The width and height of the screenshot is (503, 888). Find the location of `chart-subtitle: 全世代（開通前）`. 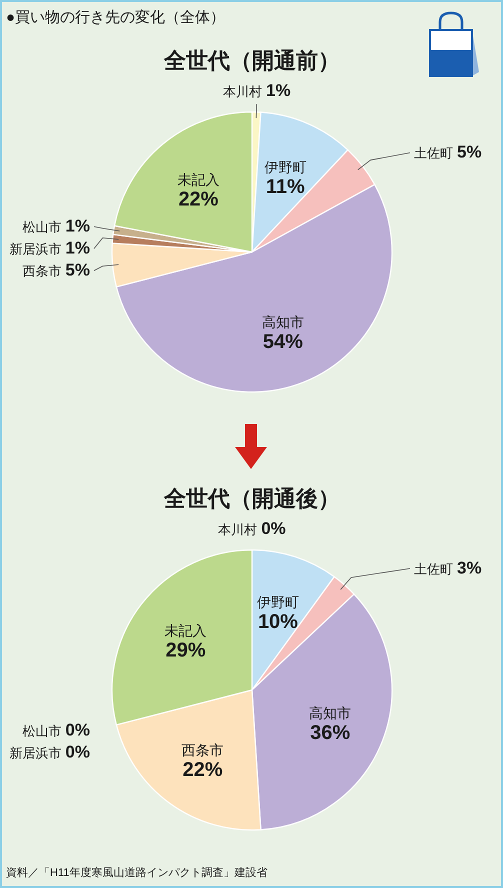

chart-subtitle: 全世代（開通前） is located at coordinates (251, 60).